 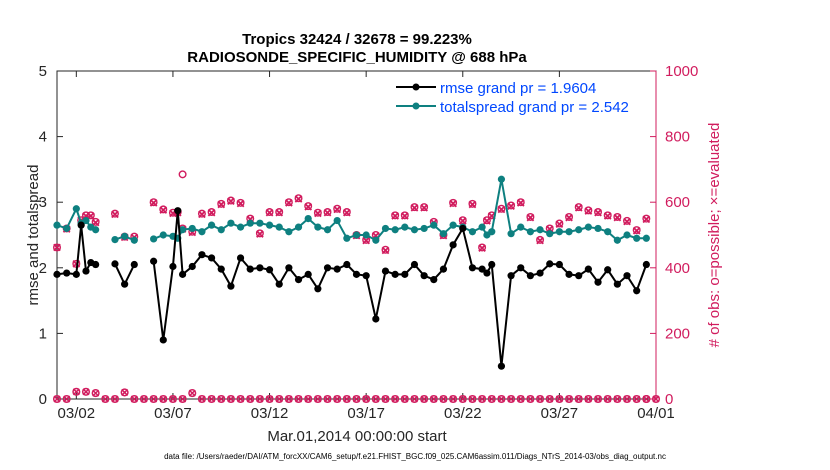 I want to click on series-obs-evaluated, so click(x=352, y=231).